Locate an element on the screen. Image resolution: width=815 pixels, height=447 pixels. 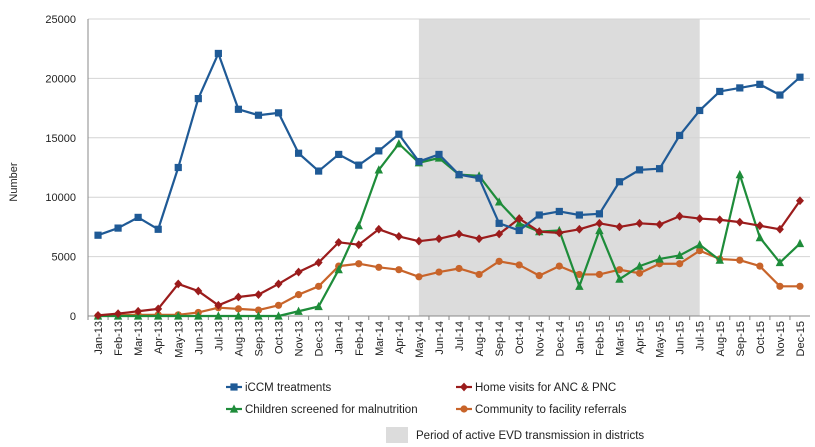
x-tick-label: May-15 is located at coordinates (661, 339).